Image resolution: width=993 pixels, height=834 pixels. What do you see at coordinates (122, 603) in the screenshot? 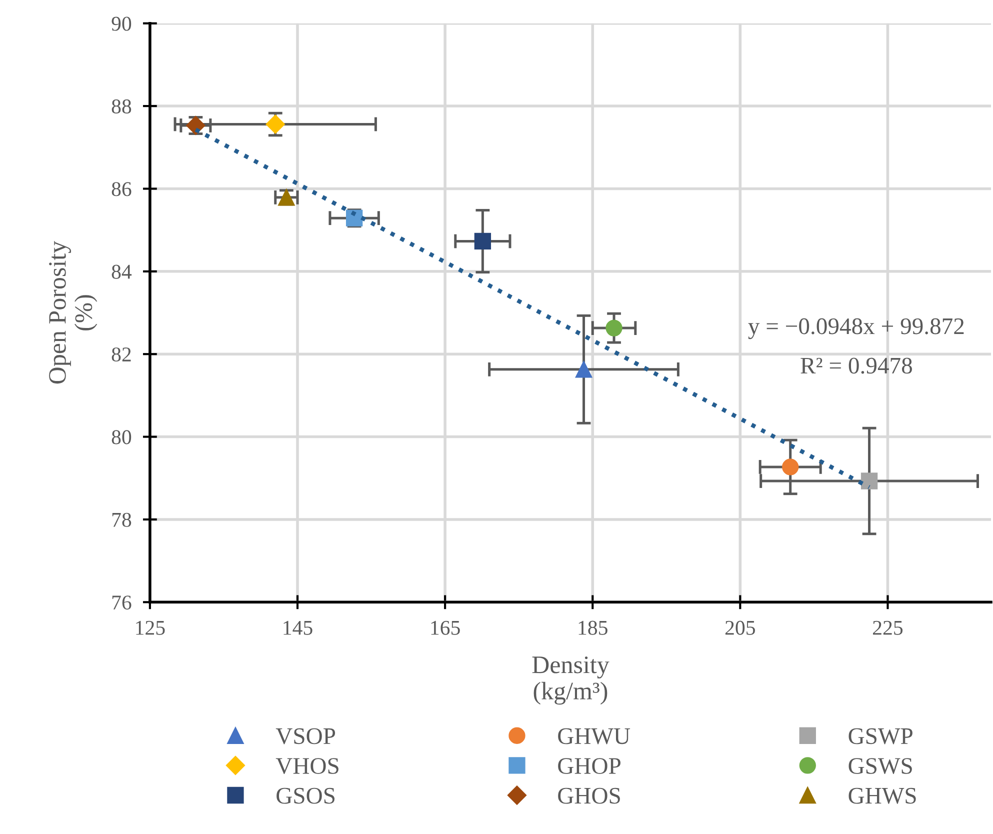
I see `y-tick-label: 76` at bounding box center [122, 603].